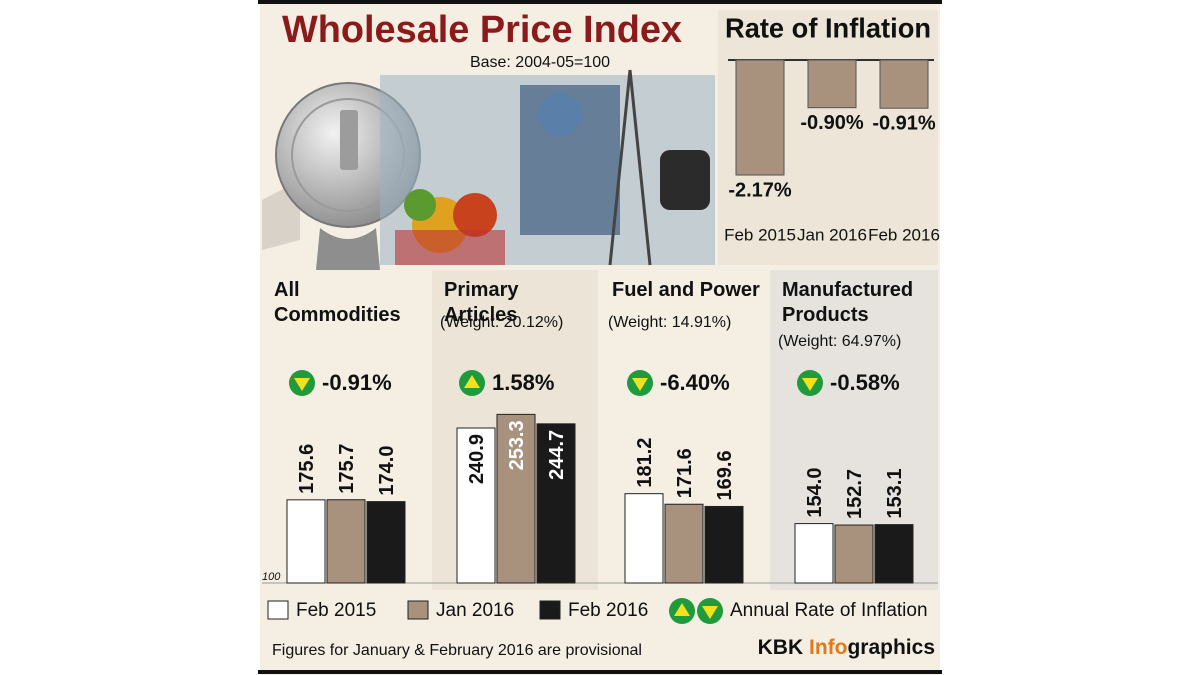  I want to click on value-label: 169.6, so click(725, 475).